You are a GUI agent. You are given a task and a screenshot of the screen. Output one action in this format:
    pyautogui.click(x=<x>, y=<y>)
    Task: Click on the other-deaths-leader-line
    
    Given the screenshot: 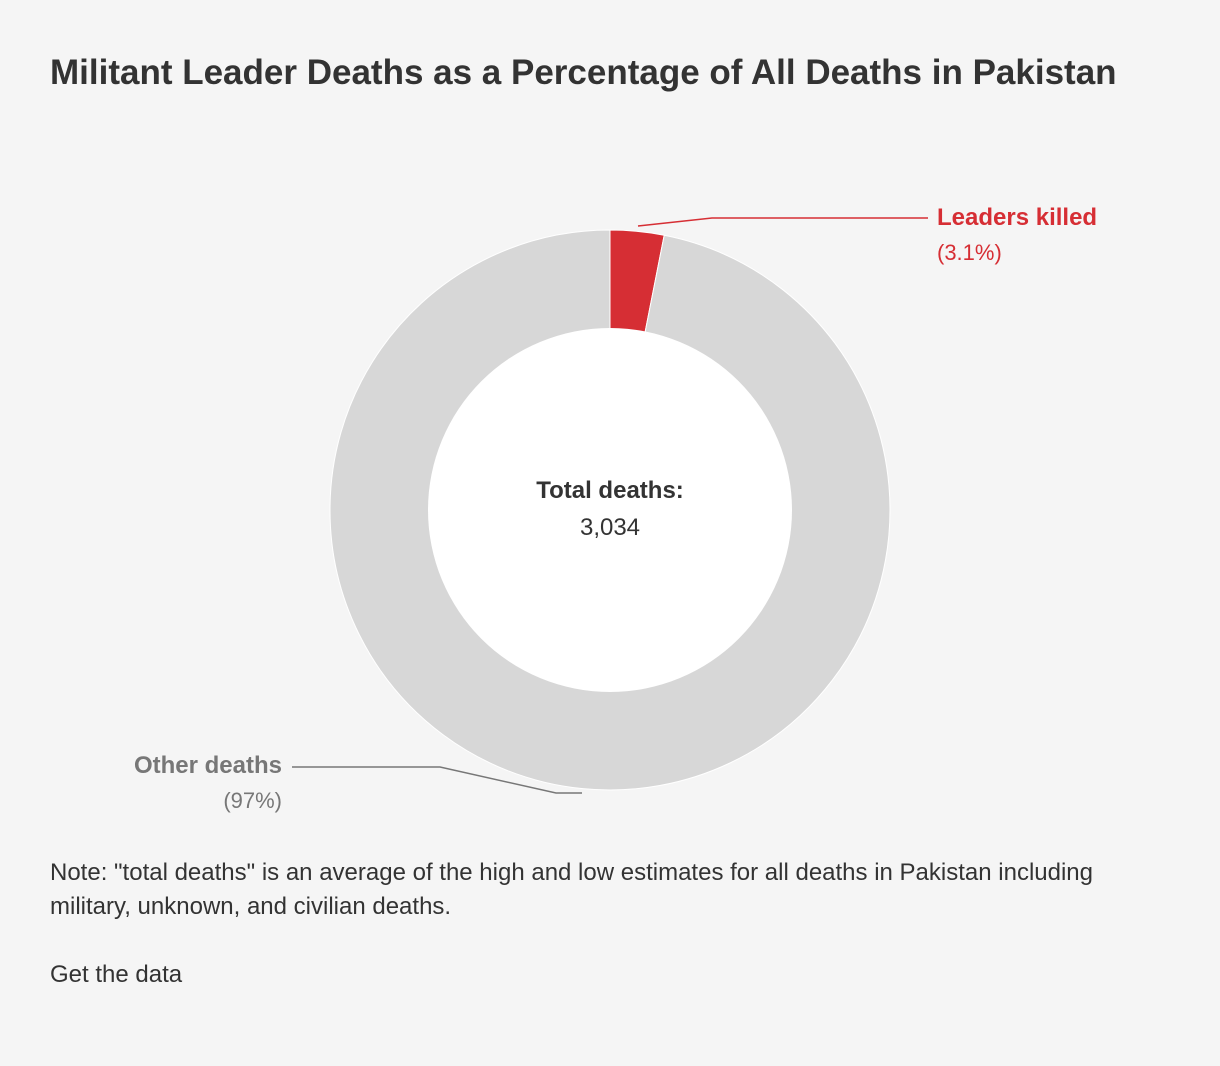 What is the action you would take?
    pyautogui.click(x=437, y=780)
    